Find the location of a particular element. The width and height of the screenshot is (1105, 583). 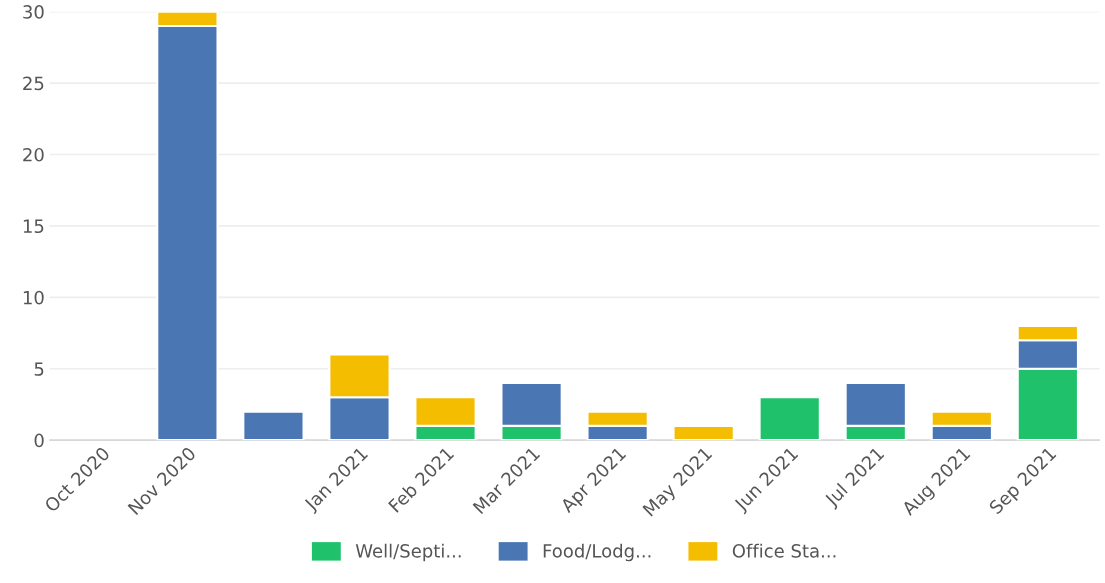

y-tick-label: 25 is located at coordinates (33, 83).